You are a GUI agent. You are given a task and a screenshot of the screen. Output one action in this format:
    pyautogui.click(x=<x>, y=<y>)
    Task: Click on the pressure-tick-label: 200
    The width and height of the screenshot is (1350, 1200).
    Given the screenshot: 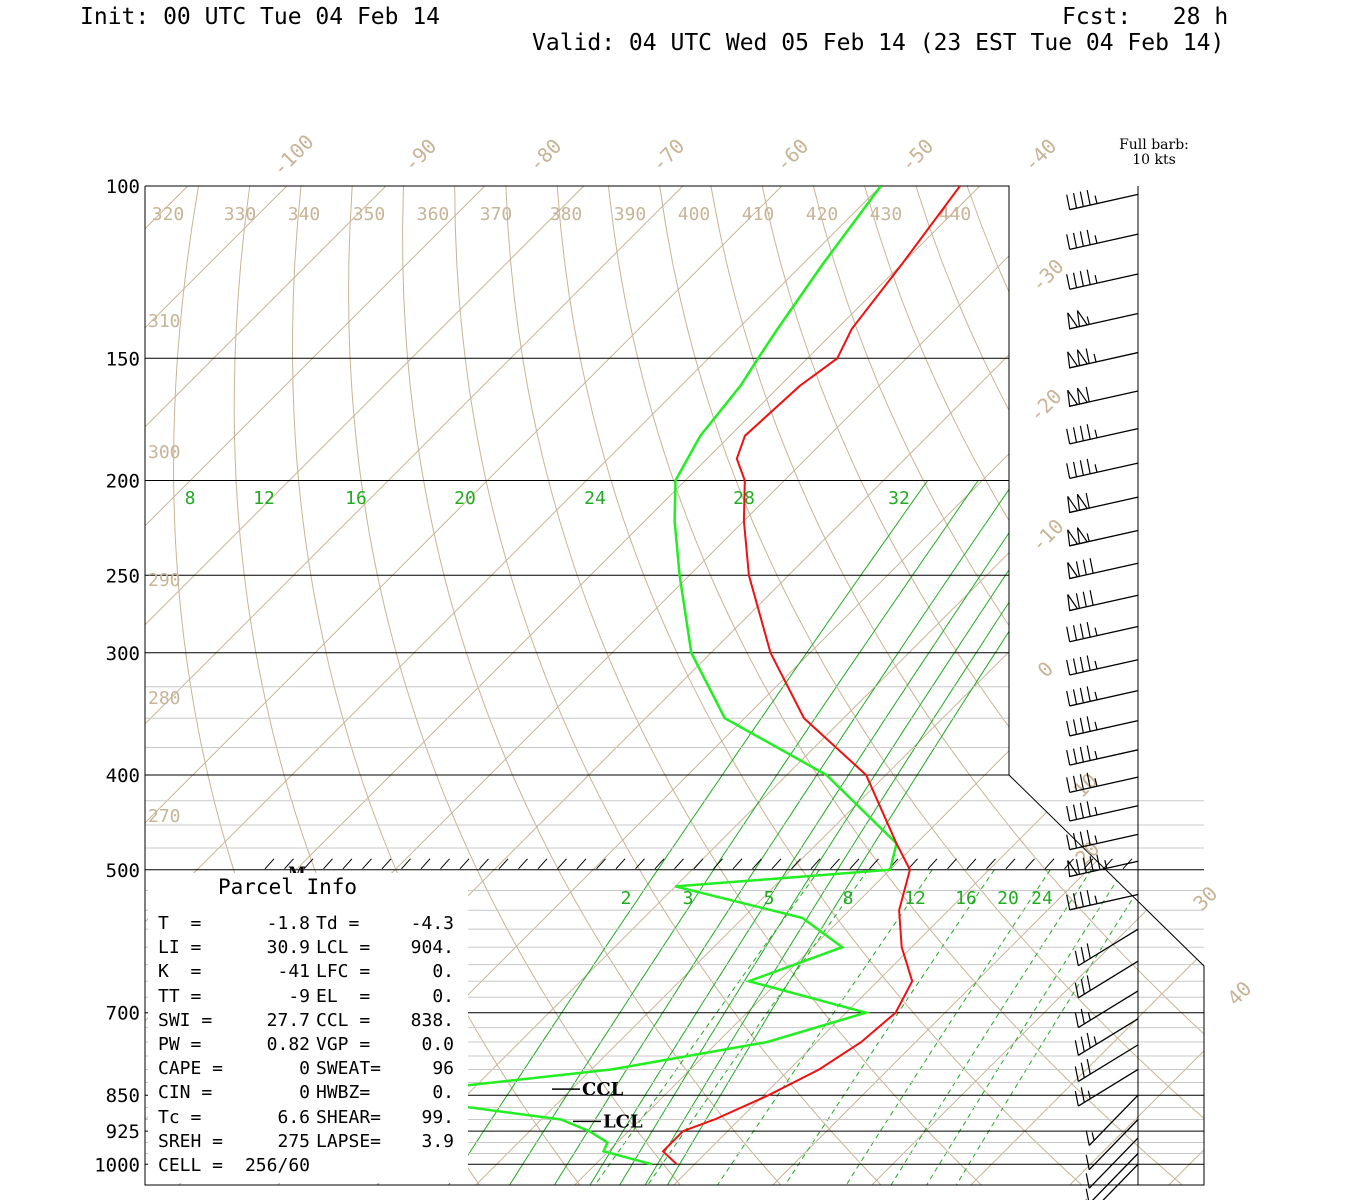 What is the action you would take?
    pyautogui.click(x=123, y=481)
    